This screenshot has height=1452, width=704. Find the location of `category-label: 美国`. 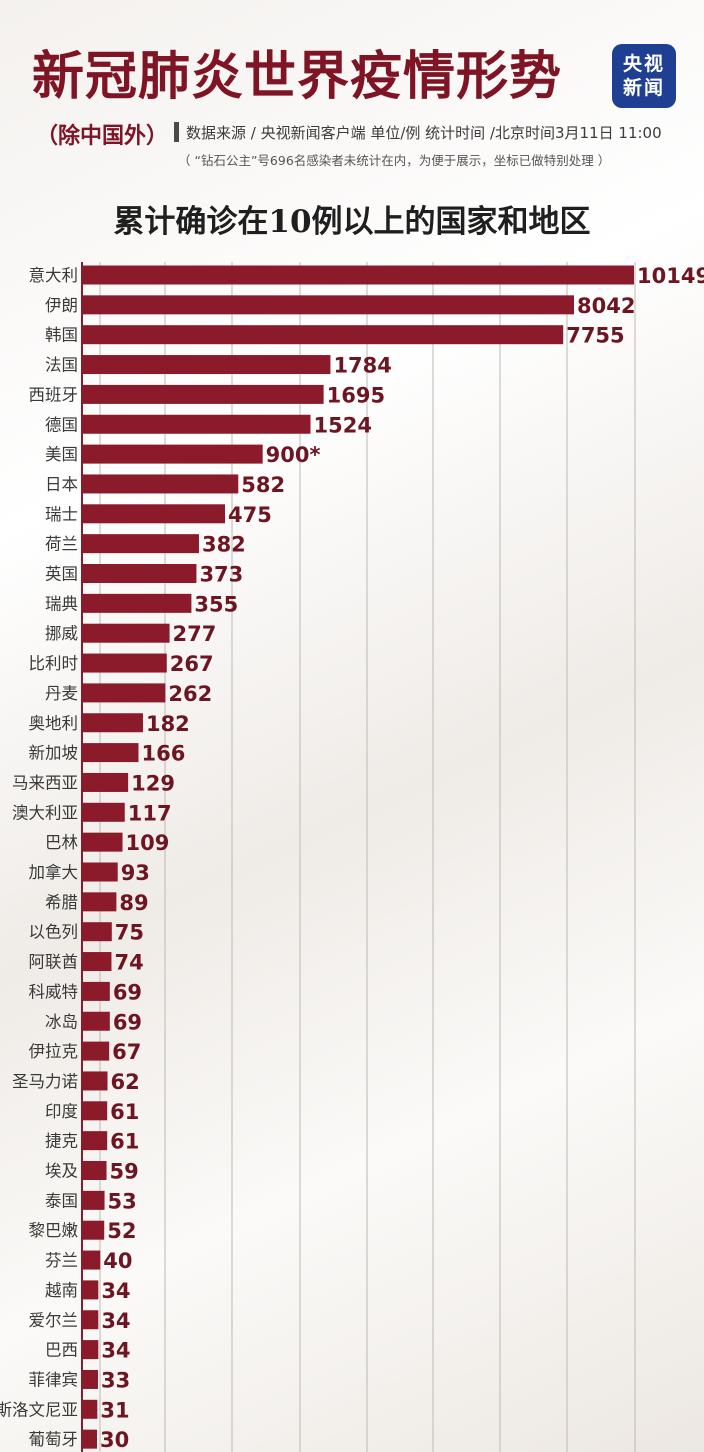

category-label: 美国 is located at coordinates (61, 454).